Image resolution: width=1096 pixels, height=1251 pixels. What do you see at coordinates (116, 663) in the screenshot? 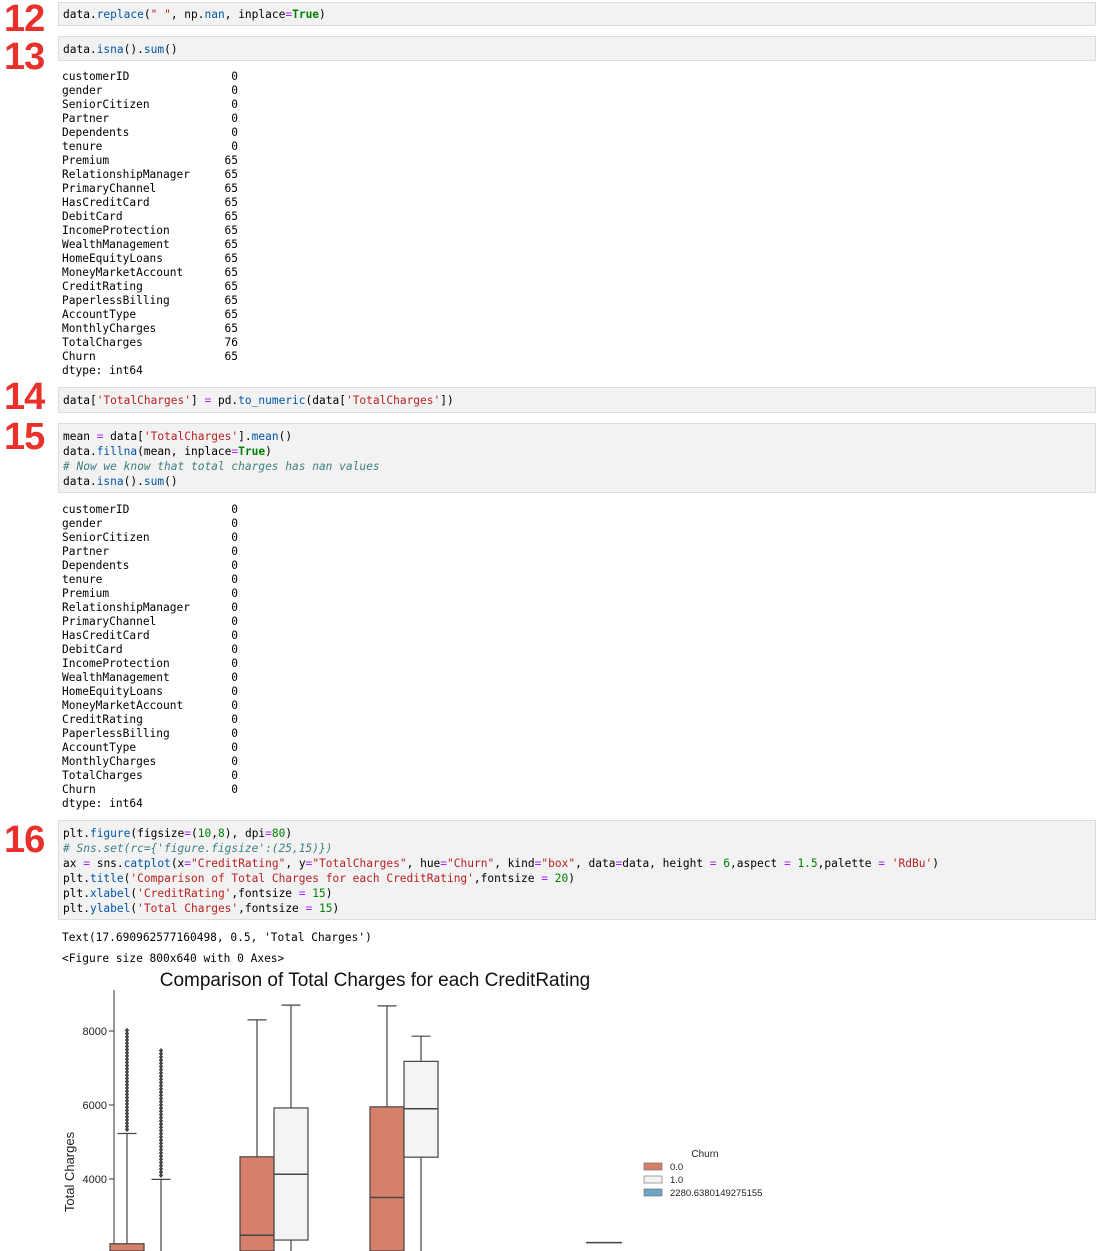
I see `column-name: IncomeProtection` at bounding box center [116, 663].